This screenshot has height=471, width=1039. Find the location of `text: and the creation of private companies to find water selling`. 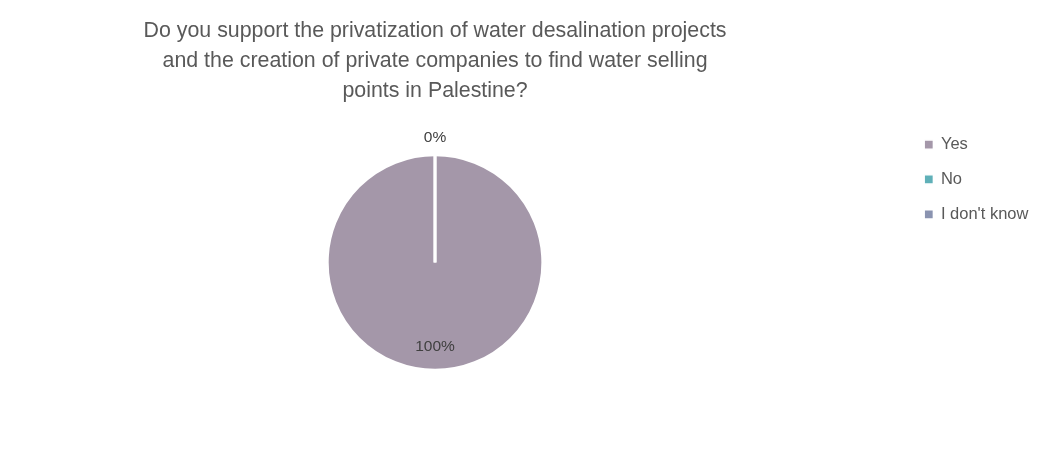

text: and the creation of private companies to find water selling is located at coordinates (435, 60).